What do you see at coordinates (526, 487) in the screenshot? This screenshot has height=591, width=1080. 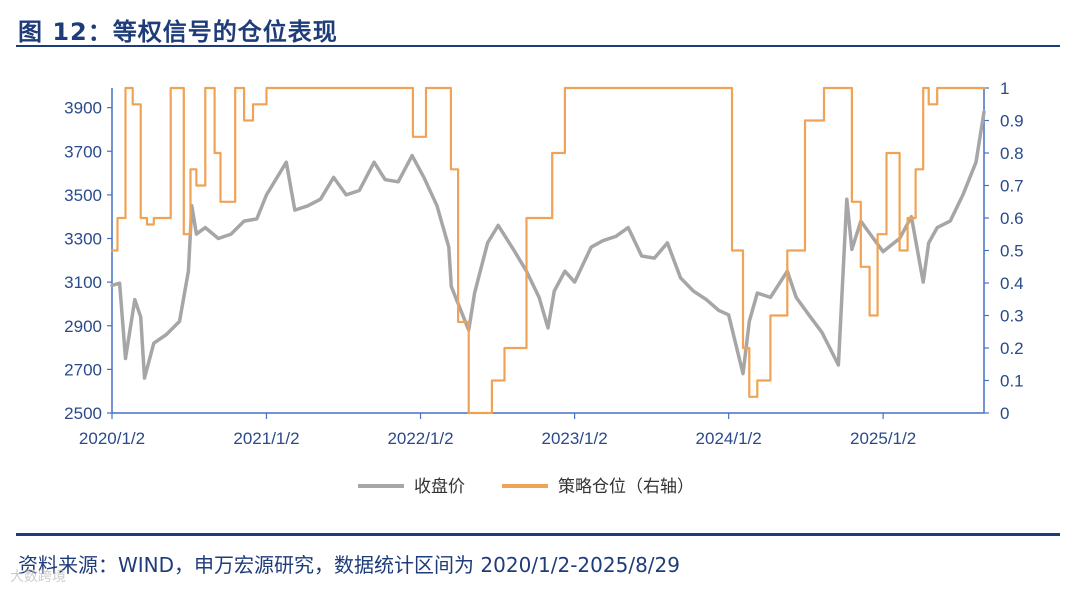 I see `chart-legend: 收盘价 策略仓位（右轴）` at bounding box center [526, 487].